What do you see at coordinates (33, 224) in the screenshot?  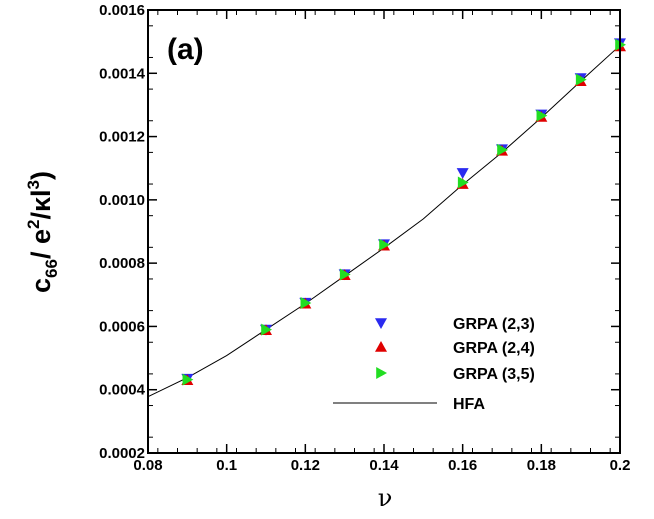 I see `y-axis-label-sup1: 2` at bounding box center [33, 224].